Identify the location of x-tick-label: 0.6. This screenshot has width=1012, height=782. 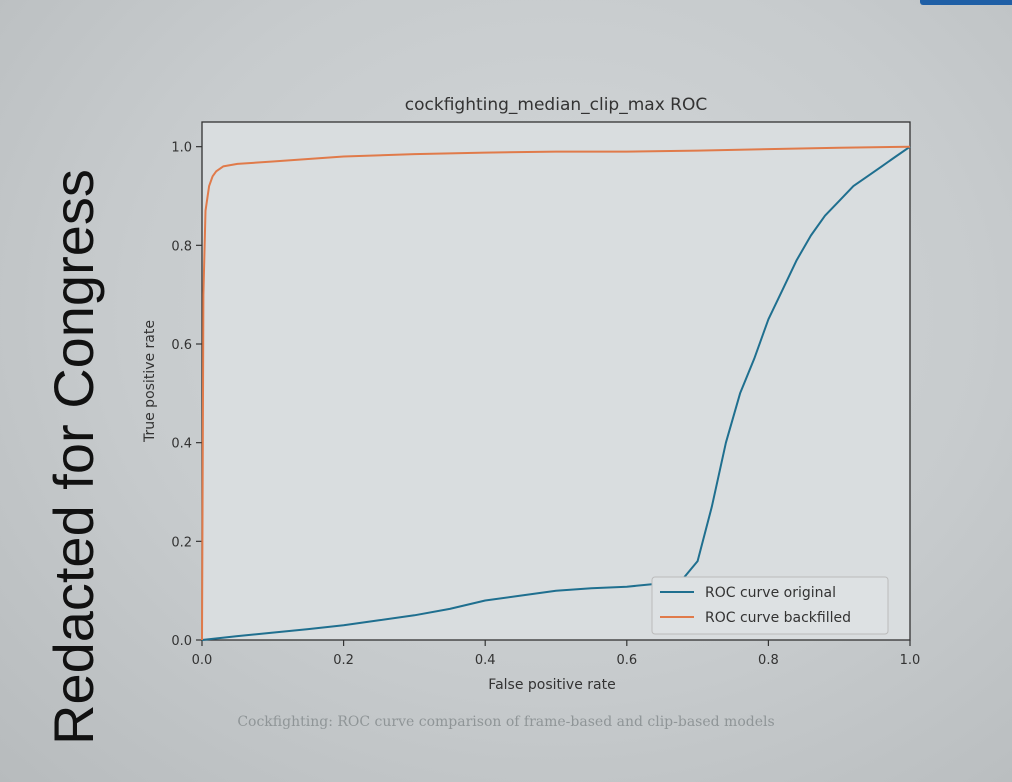
(626, 660).